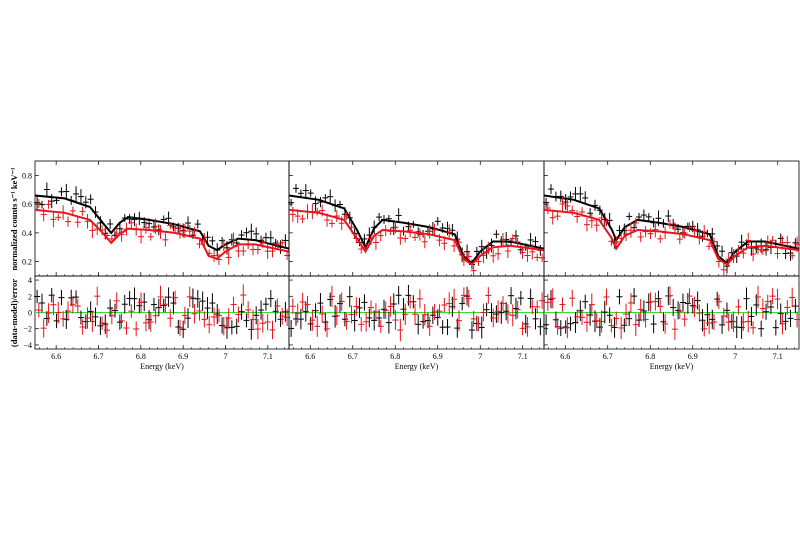 The width and height of the screenshot is (800, 533). I want to click on y-axis-label-bottom: (data-model)/error, so click(14, 313).